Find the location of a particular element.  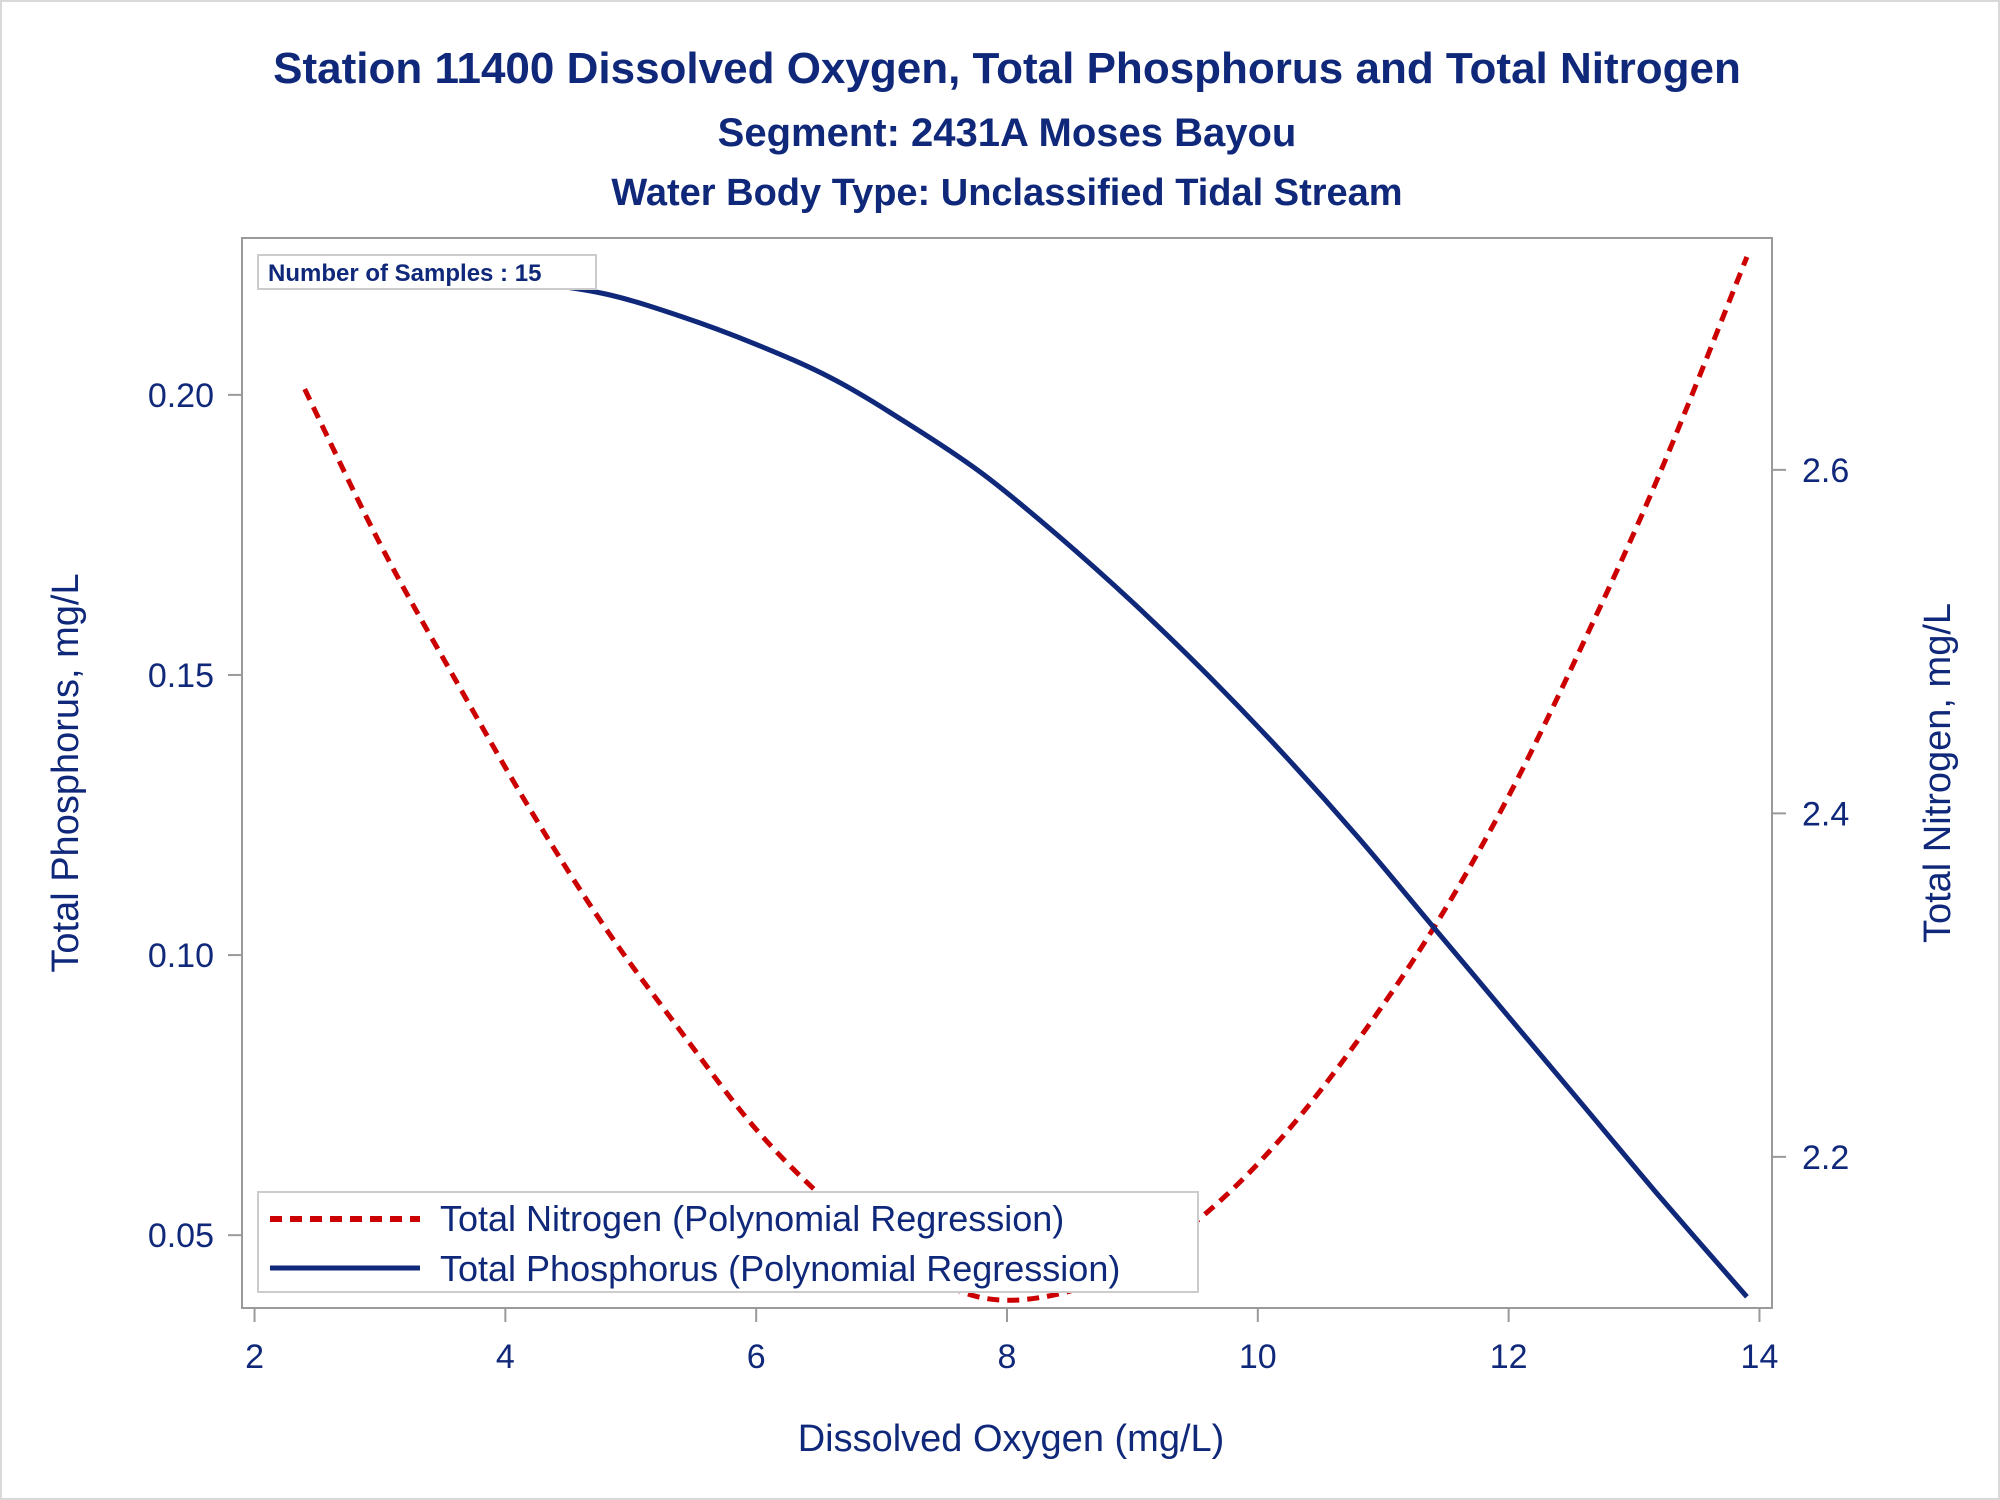

y-right-tick-label: 2.2 is located at coordinates (1825, 1158).